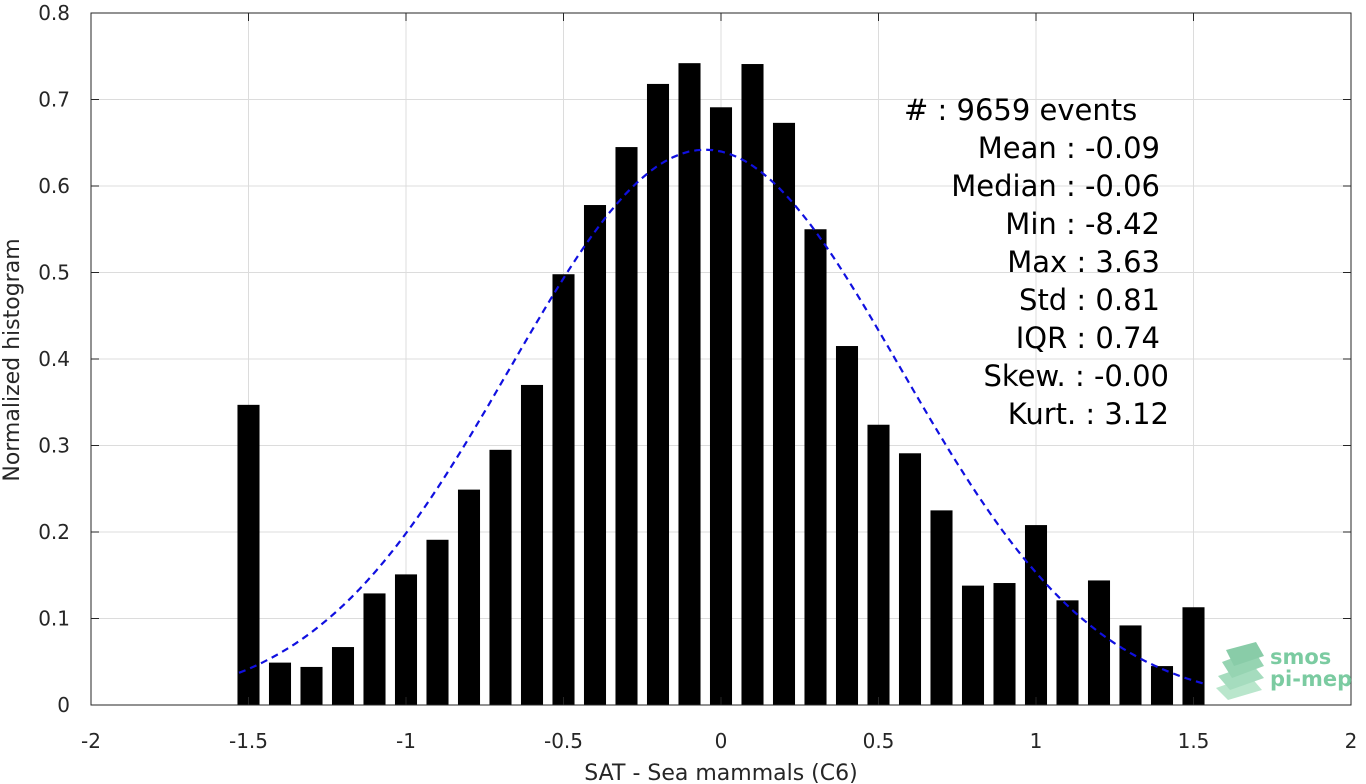 The width and height of the screenshot is (1366, 784). What do you see at coordinates (1300, 657) in the screenshot?
I see `logo-text-line1: smos` at bounding box center [1300, 657].